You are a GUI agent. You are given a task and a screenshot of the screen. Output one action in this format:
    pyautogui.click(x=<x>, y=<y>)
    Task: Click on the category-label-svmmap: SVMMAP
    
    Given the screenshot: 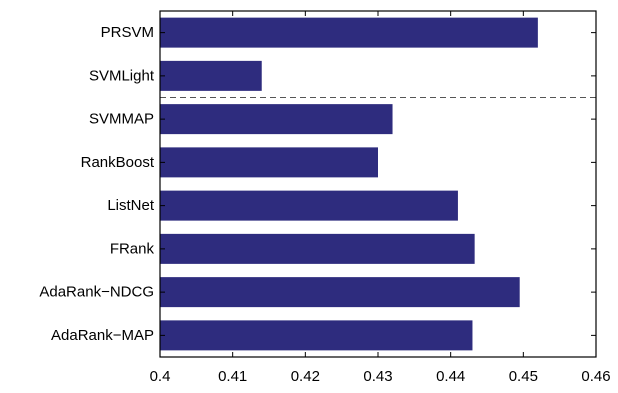 What is the action you would take?
    pyautogui.click(x=121, y=119)
    